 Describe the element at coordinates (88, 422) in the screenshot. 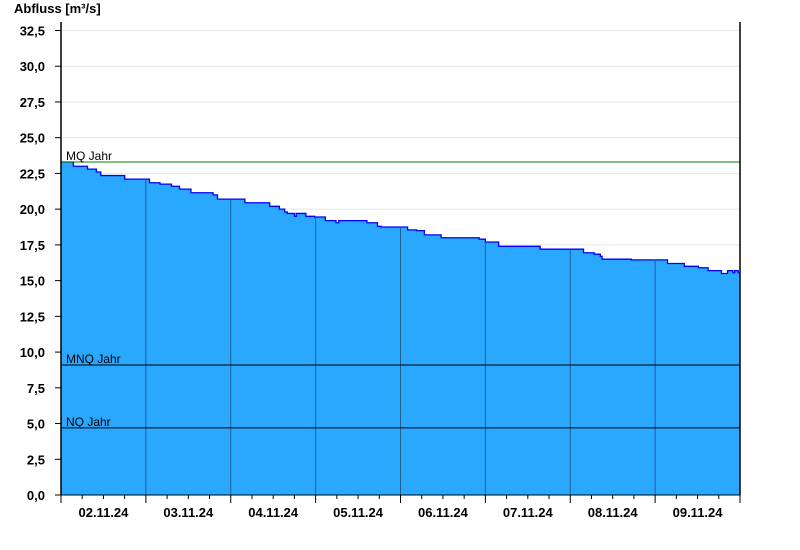

I see `reference-line-label: NQ Jahr` at that location.